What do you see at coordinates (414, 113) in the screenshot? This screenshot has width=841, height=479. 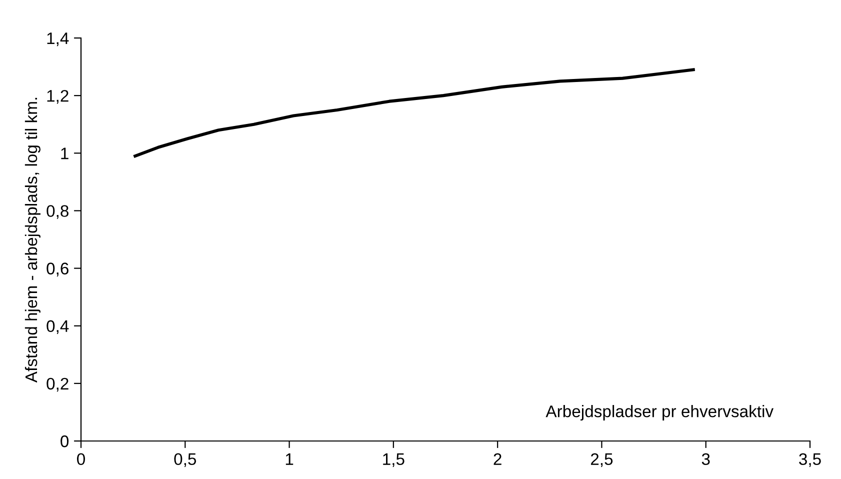 I see `line-series` at bounding box center [414, 113].